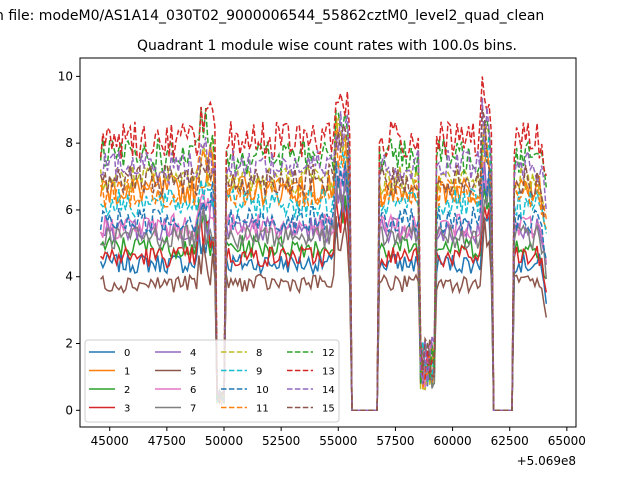 This screenshot has width=640, height=480. Describe the element at coordinates (510, 441) in the screenshot. I see `x-tick-label: 62500` at that location.